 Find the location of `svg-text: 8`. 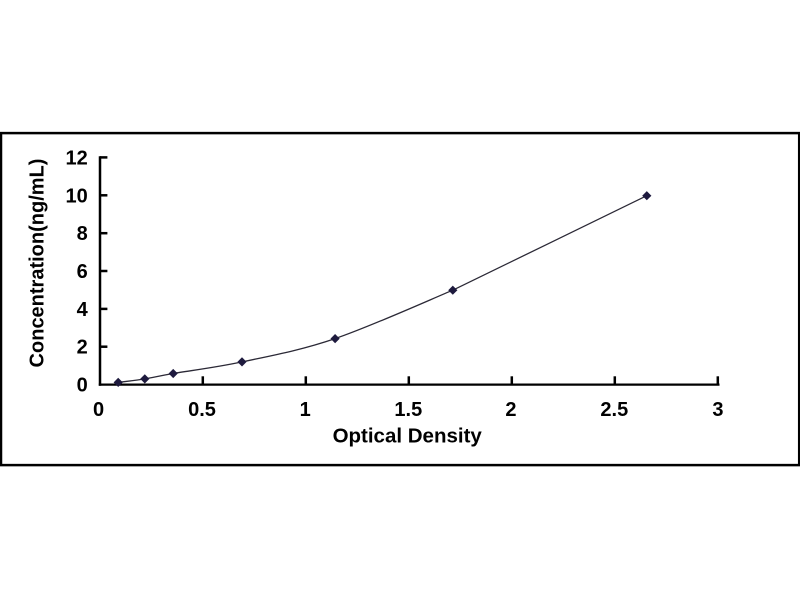

svg-text: 8 is located at coordinates (82, 234).